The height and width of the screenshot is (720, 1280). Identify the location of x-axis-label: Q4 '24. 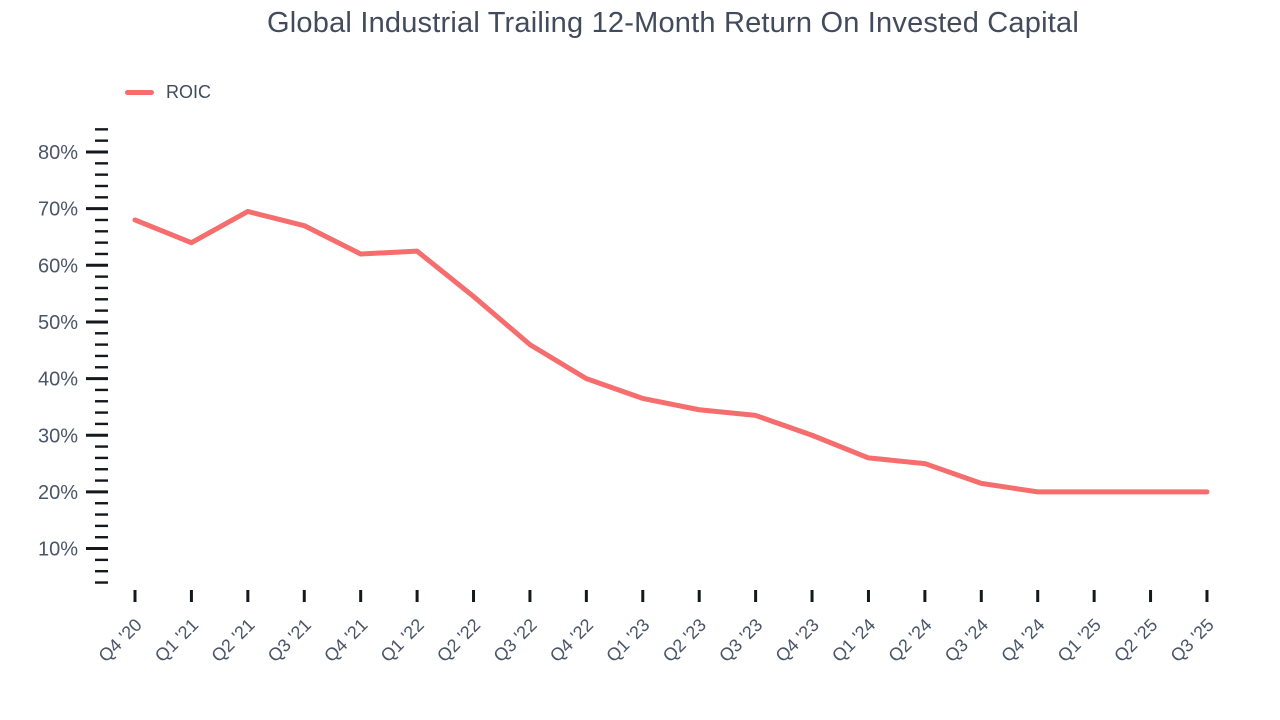
(1022, 640).